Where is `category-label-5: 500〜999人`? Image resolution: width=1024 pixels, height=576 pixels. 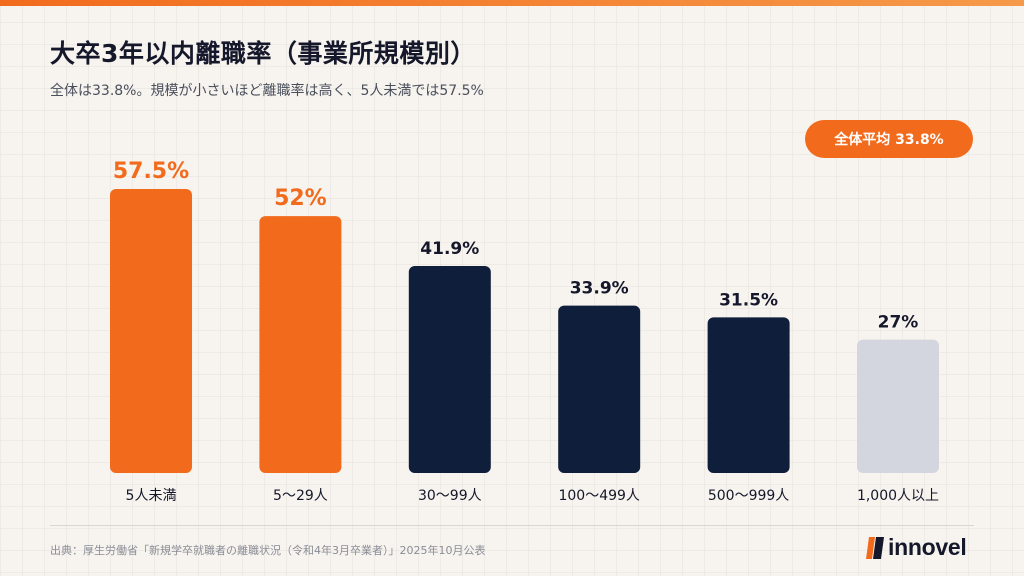
category-label-5: 500〜999人 is located at coordinates (748, 496).